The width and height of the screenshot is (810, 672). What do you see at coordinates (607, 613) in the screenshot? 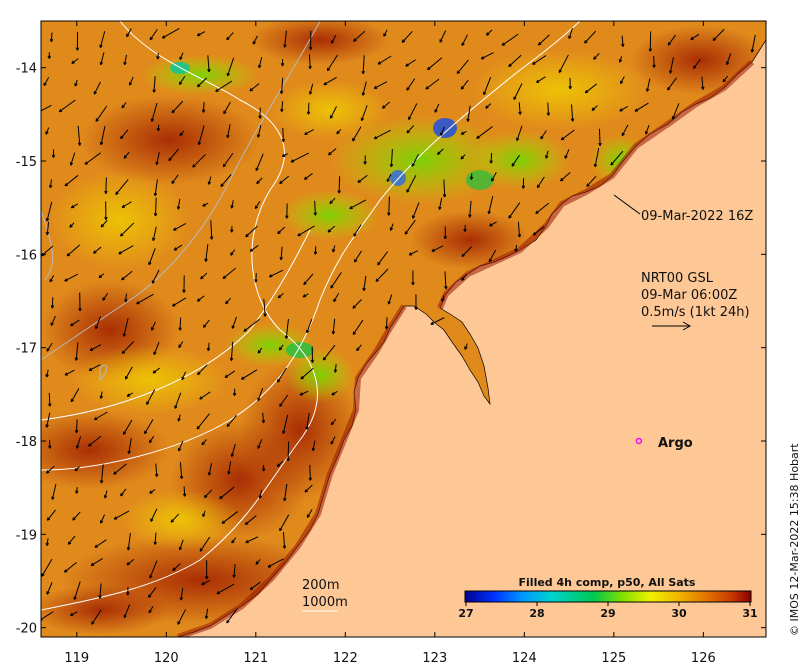
I see `colorbar-tick-label: 29` at bounding box center [607, 613].